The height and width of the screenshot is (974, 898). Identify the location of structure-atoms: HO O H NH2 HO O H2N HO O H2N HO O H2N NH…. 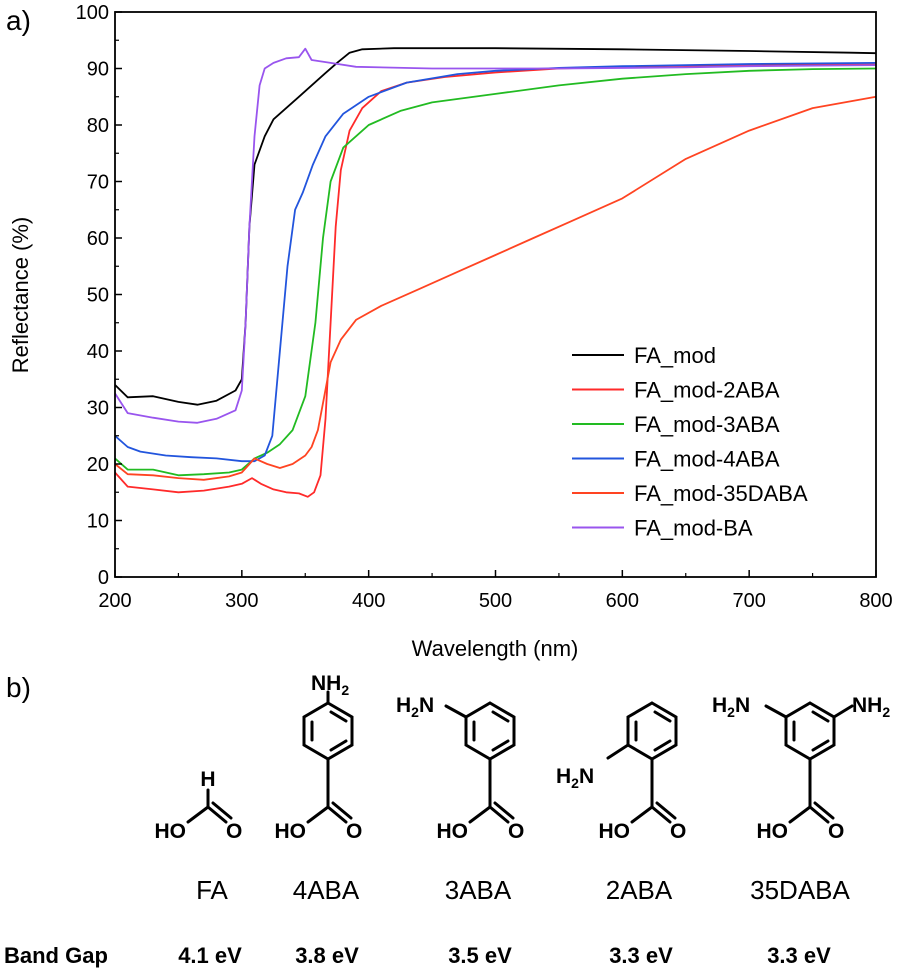
(523, 757).